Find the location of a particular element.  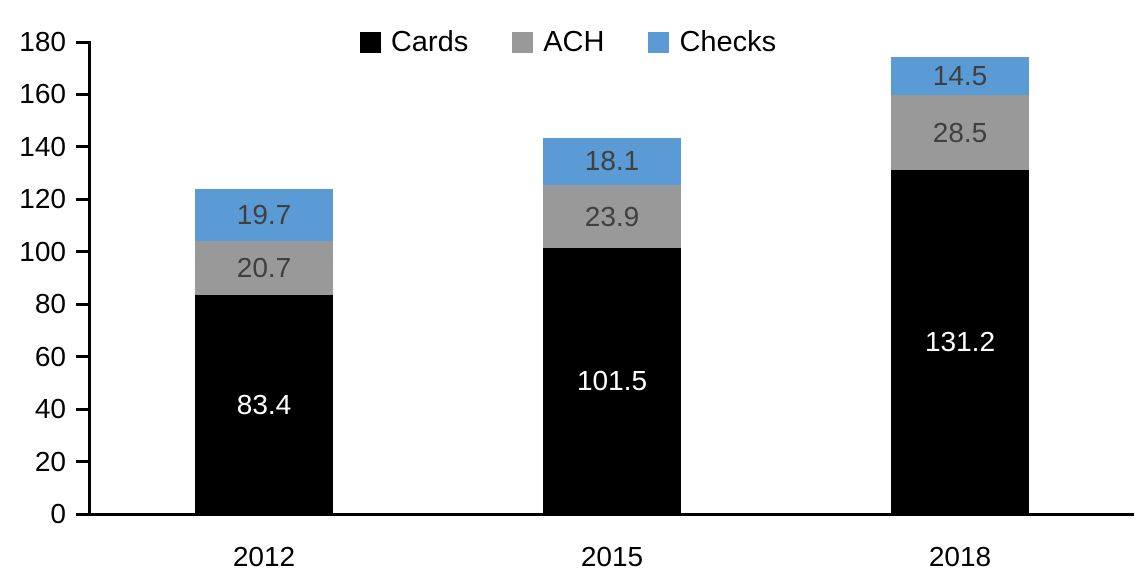

bar-segment-ach-2012: 20.7 is located at coordinates (264, 268).